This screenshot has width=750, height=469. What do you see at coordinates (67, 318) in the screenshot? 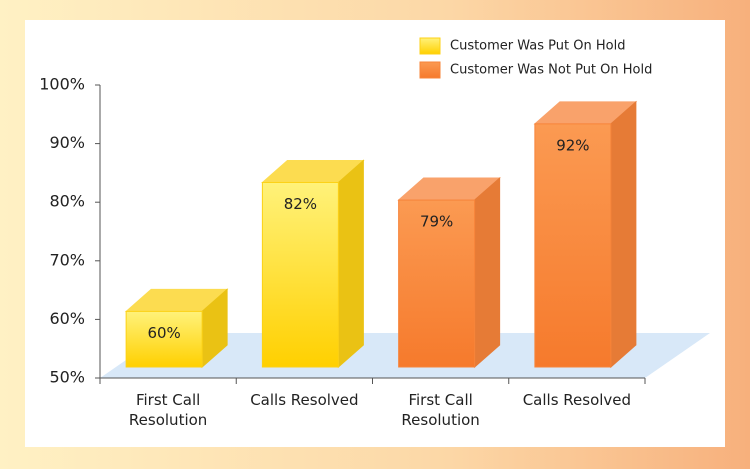
I see `y-tick-label: 60%` at bounding box center [67, 318].